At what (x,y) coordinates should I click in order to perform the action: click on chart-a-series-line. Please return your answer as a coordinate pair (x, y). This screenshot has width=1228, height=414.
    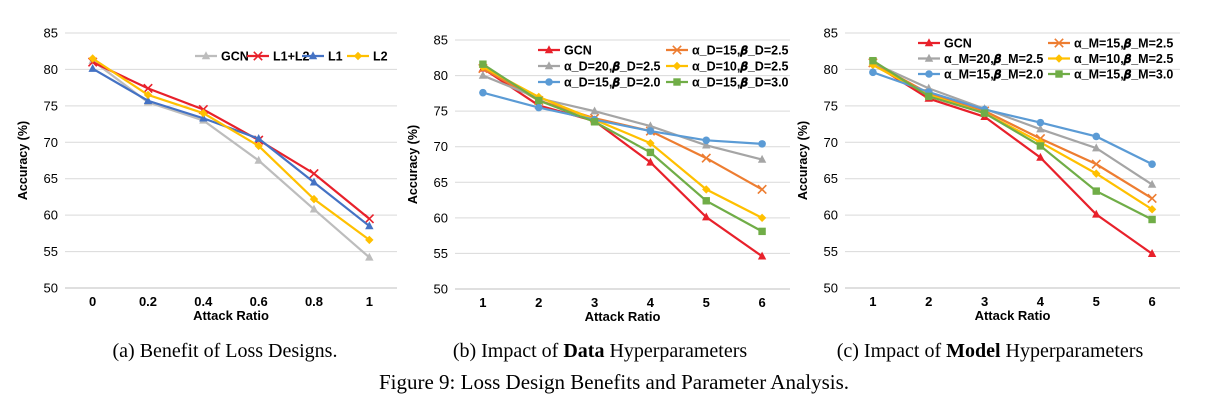
    Looking at the image, I should click on (231, 159).